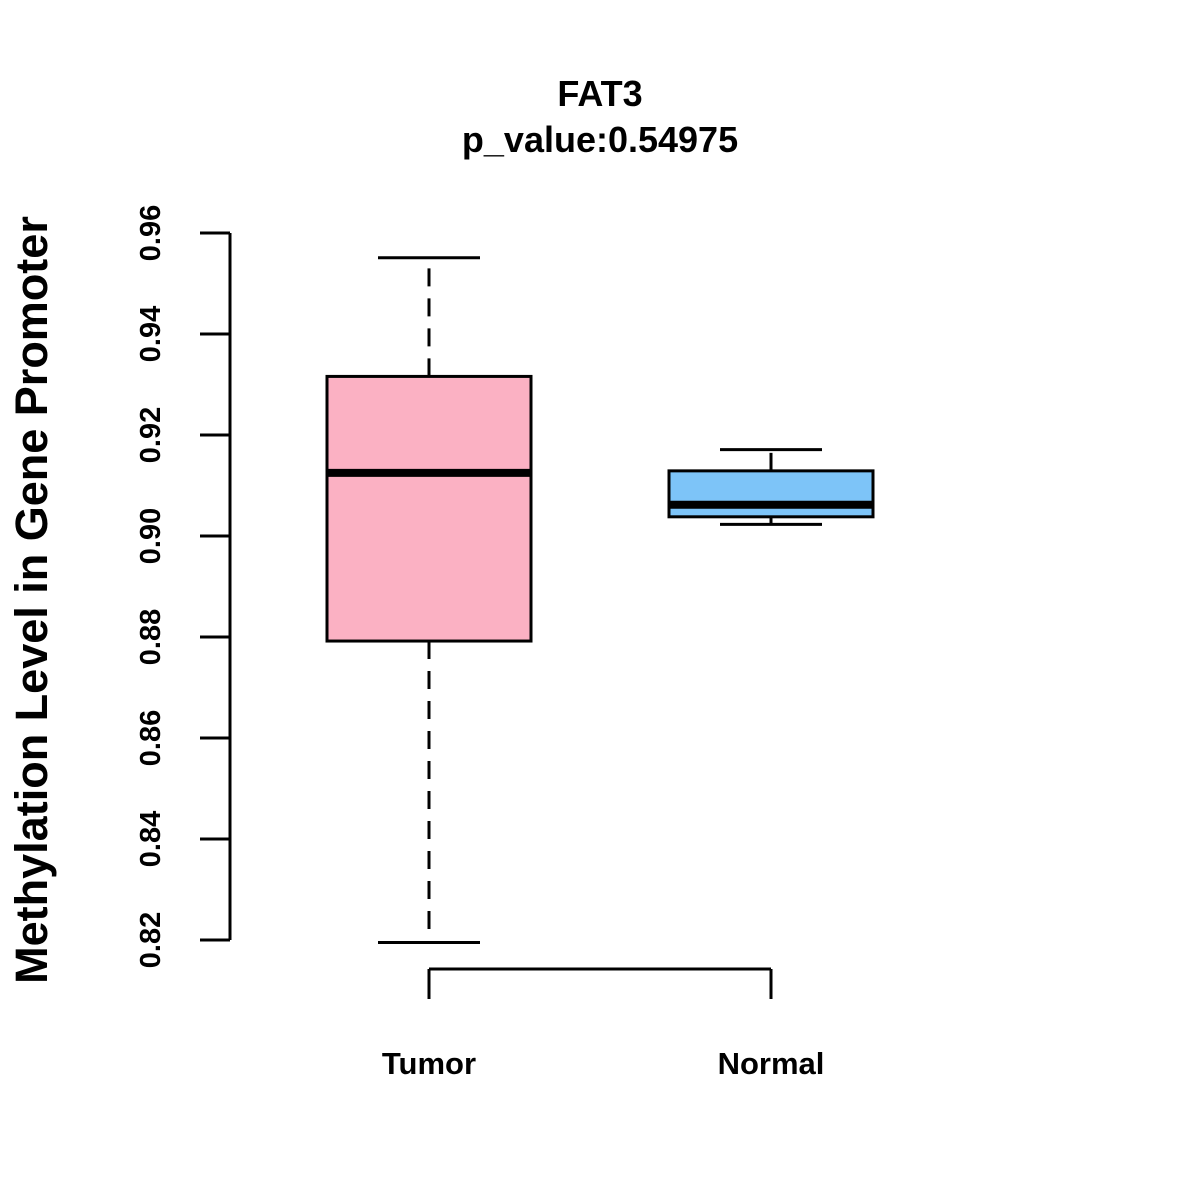 This screenshot has height=1200, width=1200. I want to click on x-tick-label: Normal, so click(771, 1063).